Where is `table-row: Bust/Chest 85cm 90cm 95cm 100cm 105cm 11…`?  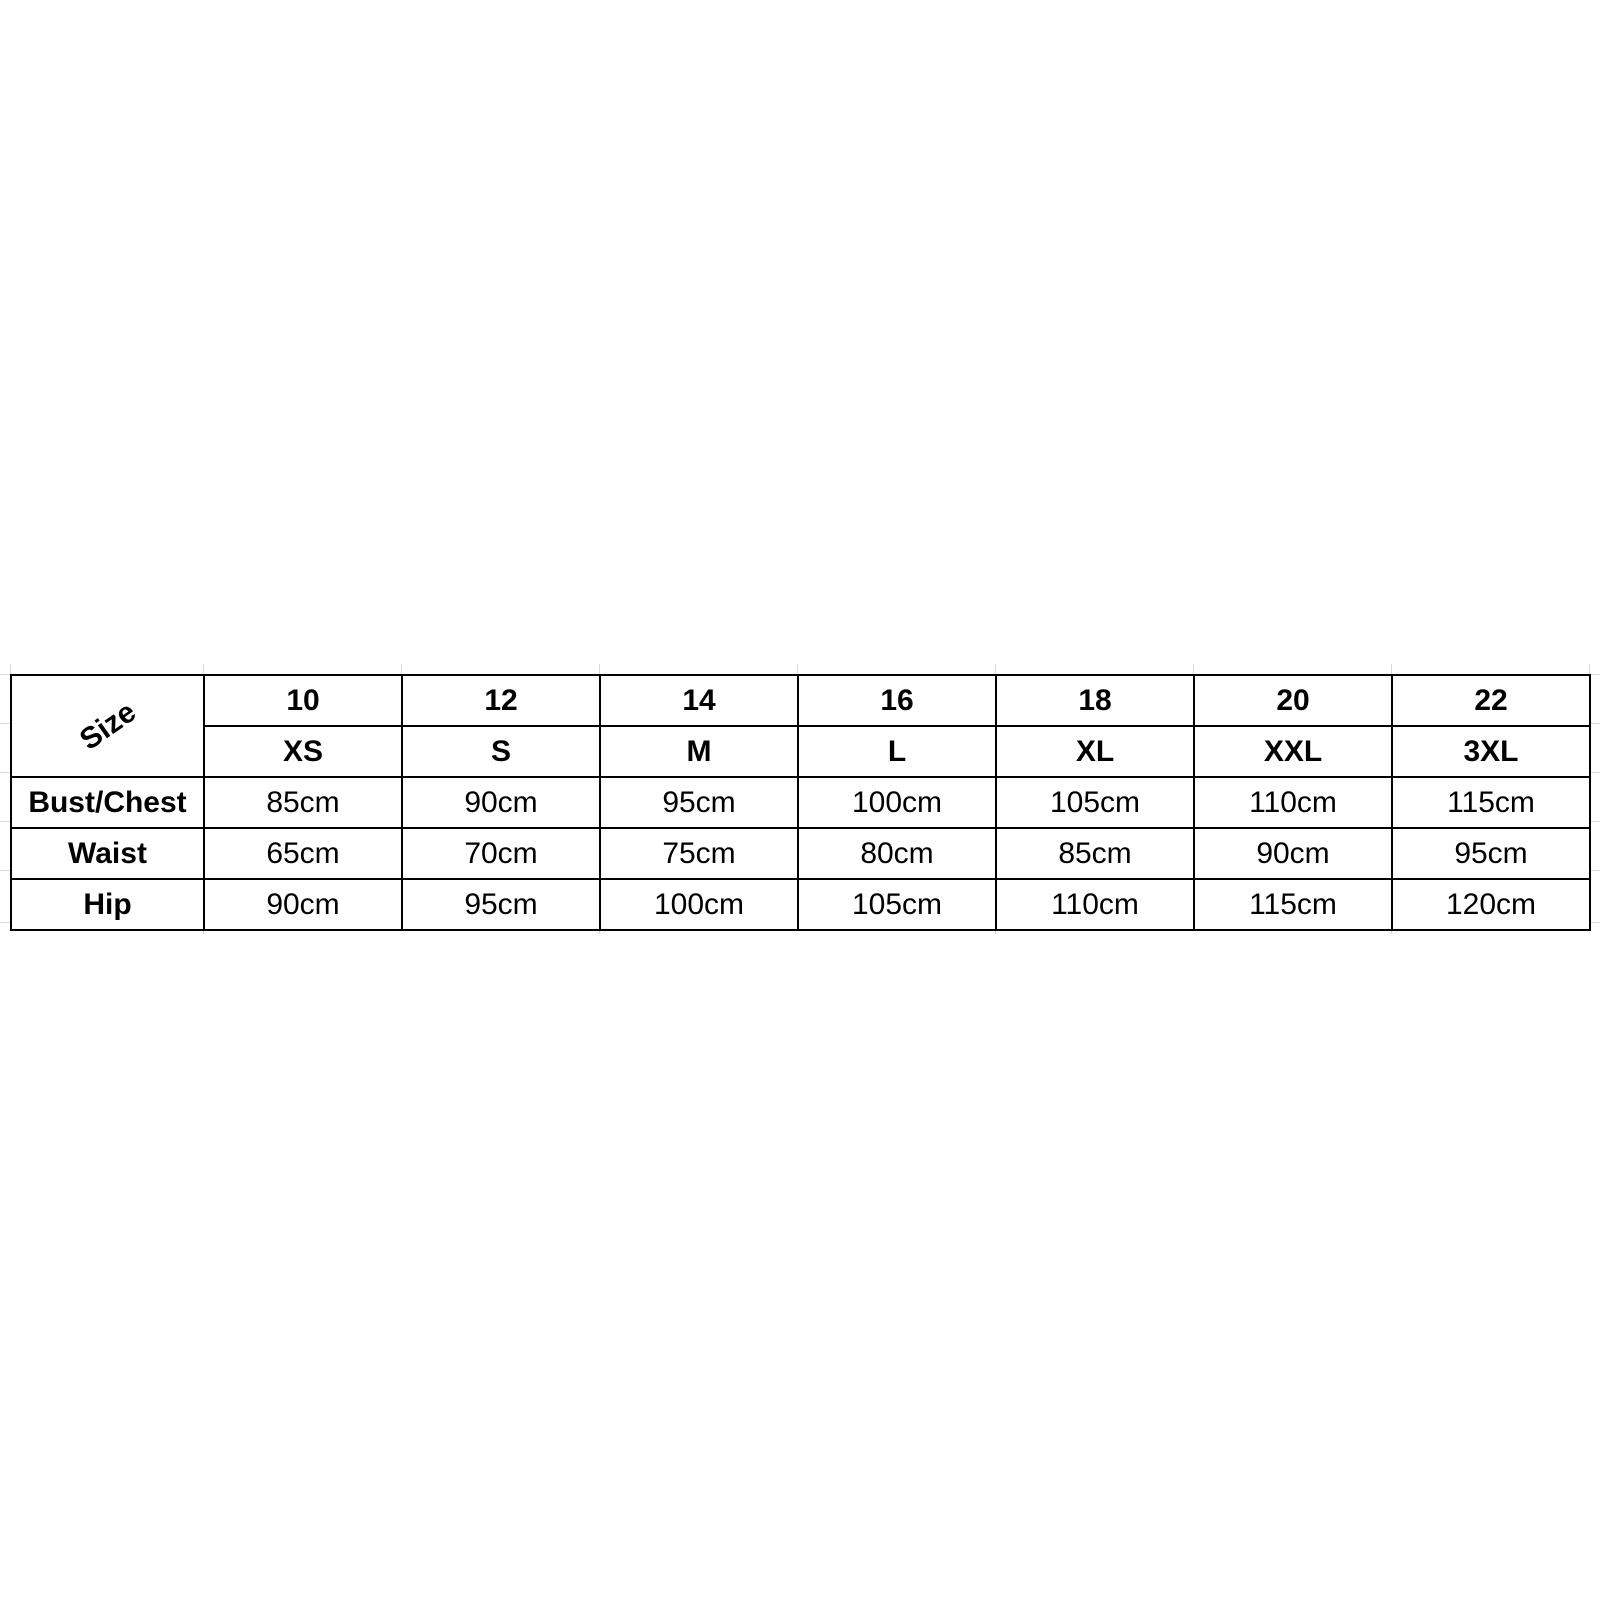 table-row: Bust/Chest 85cm 90cm 95cm 100cm 105cm 11… is located at coordinates (800, 802).